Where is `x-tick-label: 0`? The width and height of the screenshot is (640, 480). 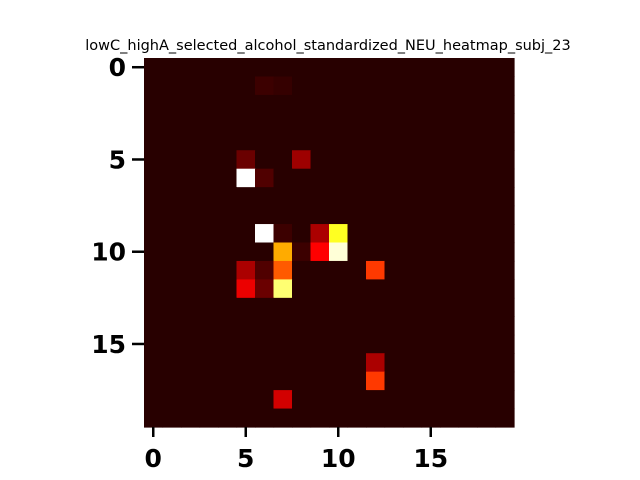
x-tick-label: 0 is located at coordinates (153, 458).